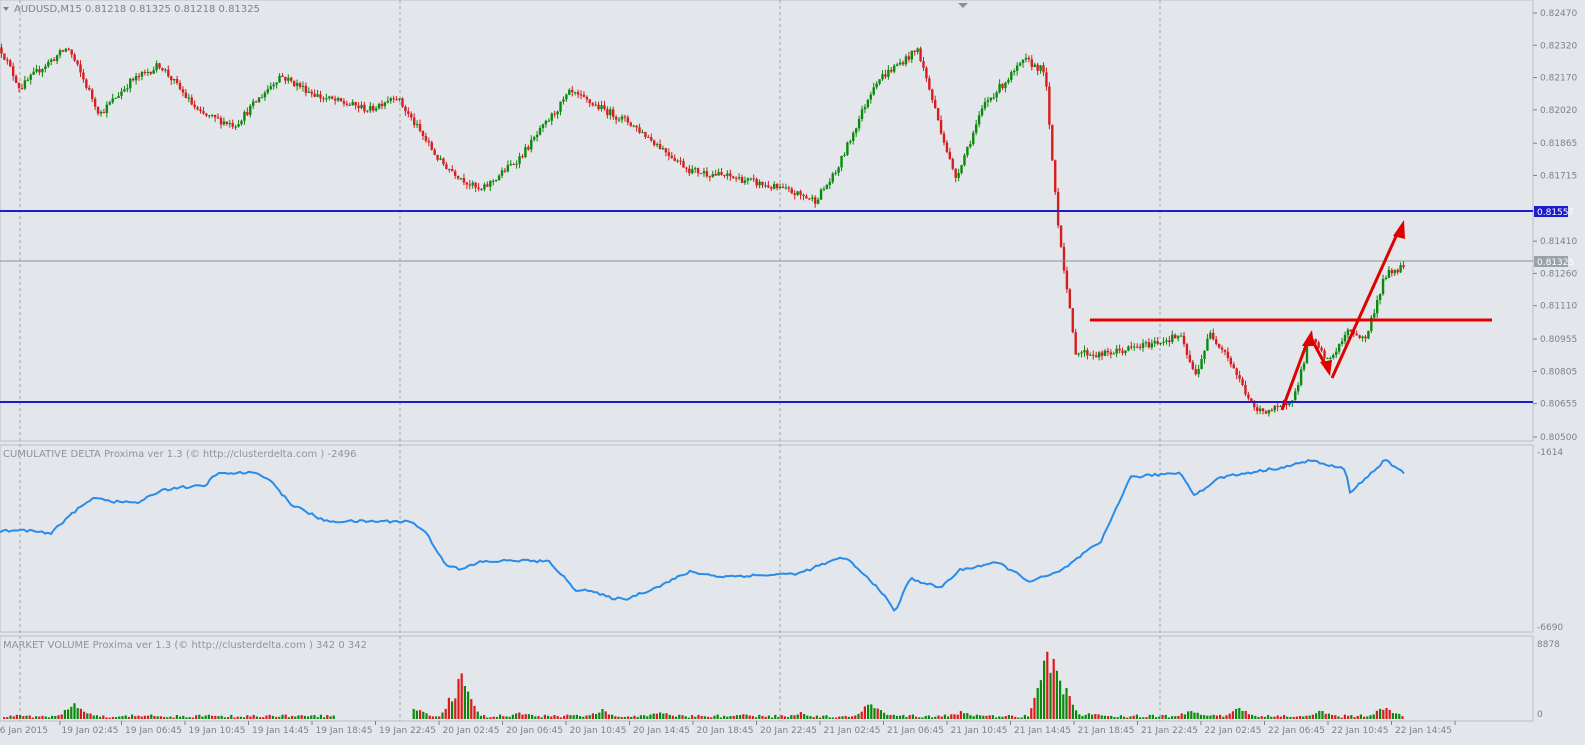 The image size is (1585, 749). Describe the element at coordinates (767, 678) in the screenshot. I see `volume-panel` at that location.